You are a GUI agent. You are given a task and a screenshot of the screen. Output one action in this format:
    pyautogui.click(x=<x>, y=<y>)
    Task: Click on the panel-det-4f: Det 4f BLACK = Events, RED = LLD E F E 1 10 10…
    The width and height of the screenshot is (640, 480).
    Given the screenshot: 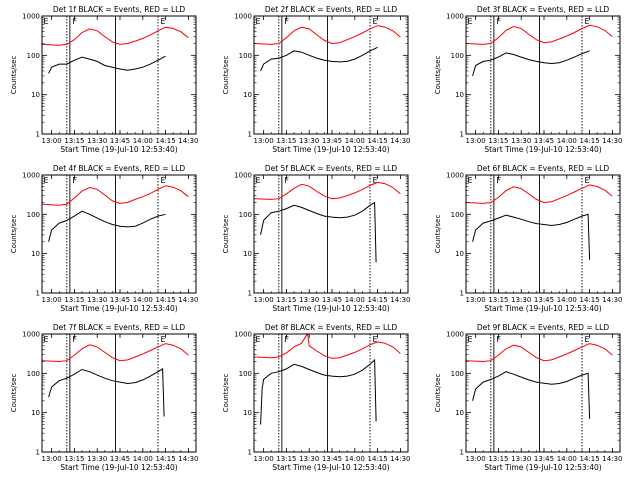 What is the action you would take?
    pyautogui.click(x=104, y=238)
    